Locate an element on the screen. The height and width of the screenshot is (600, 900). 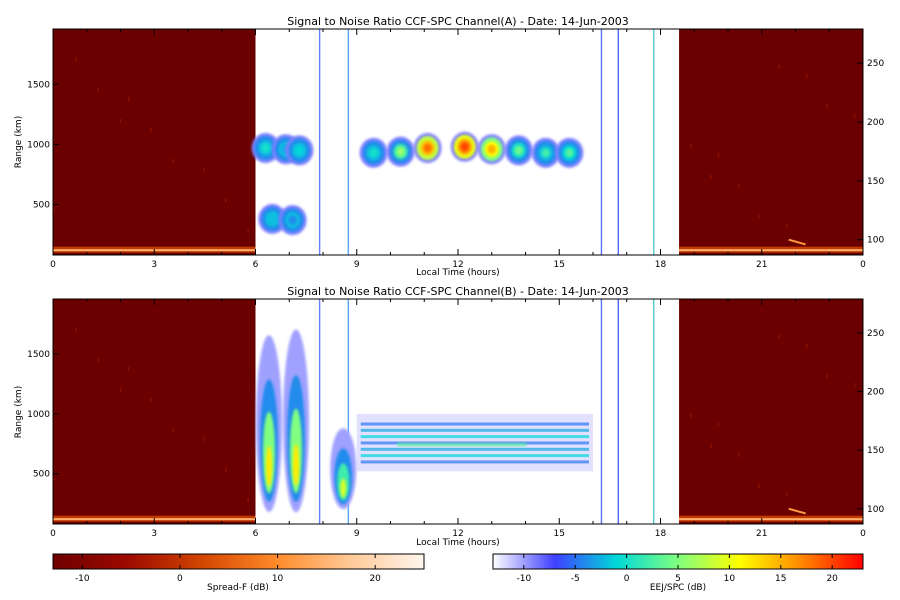
spreadf-colorbar-ticks: -10 0 10 20 is located at coordinates (228, 569).